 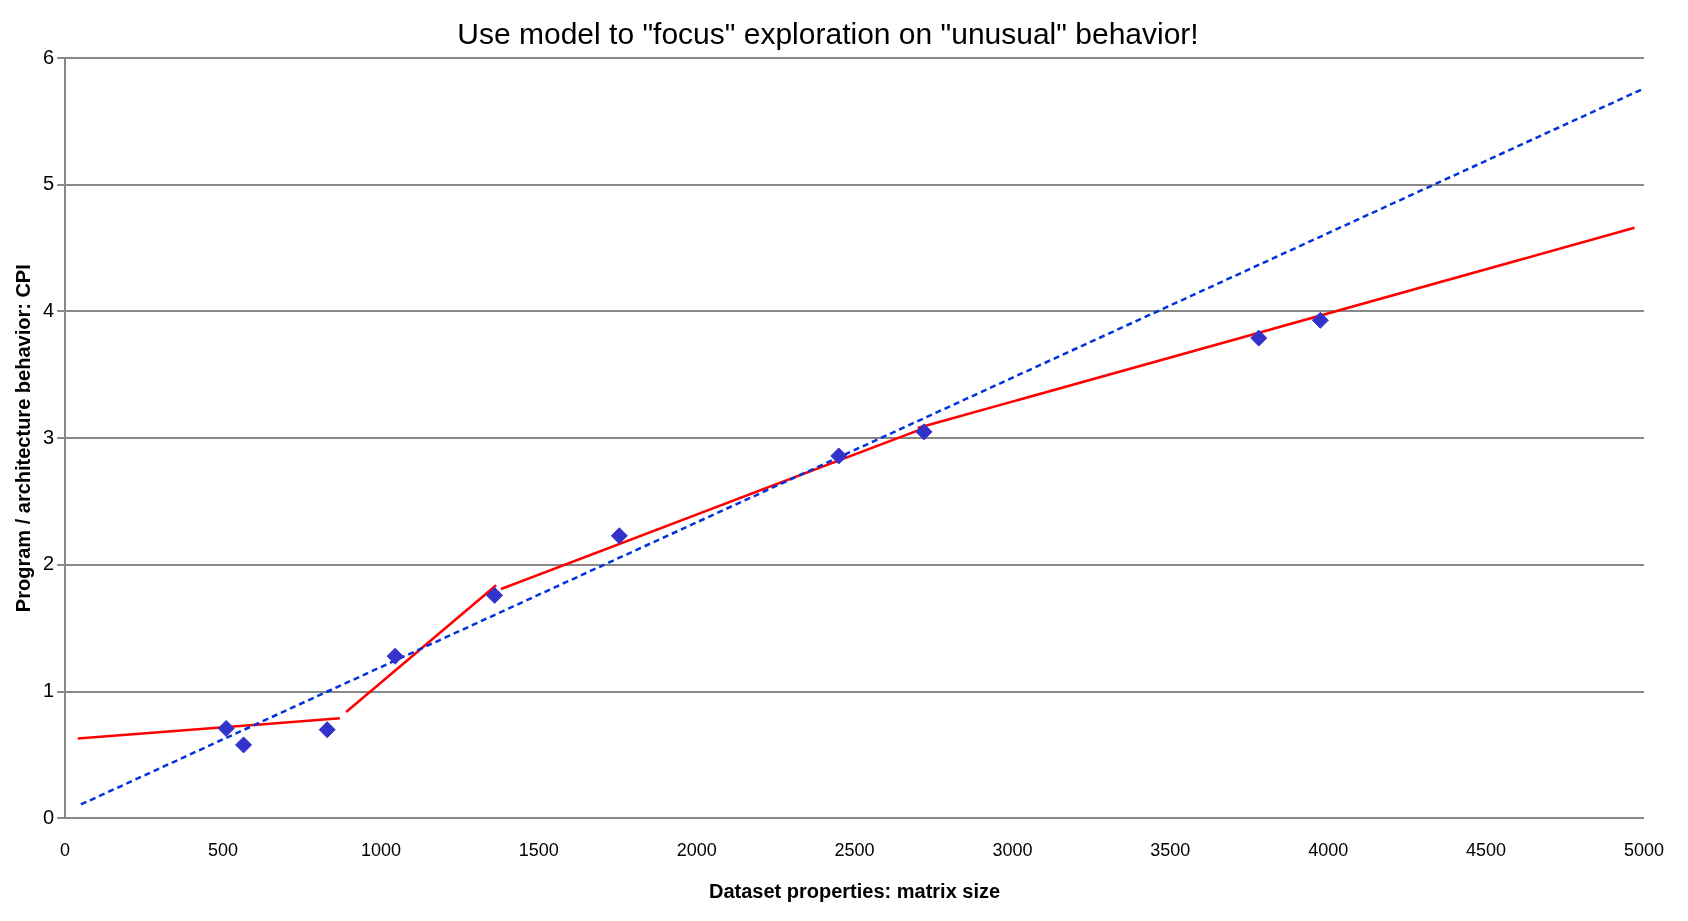 What do you see at coordinates (1328, 850) in the screenshot?
I see `x-tick-label: 4000` at bounding box center [1328, 850].